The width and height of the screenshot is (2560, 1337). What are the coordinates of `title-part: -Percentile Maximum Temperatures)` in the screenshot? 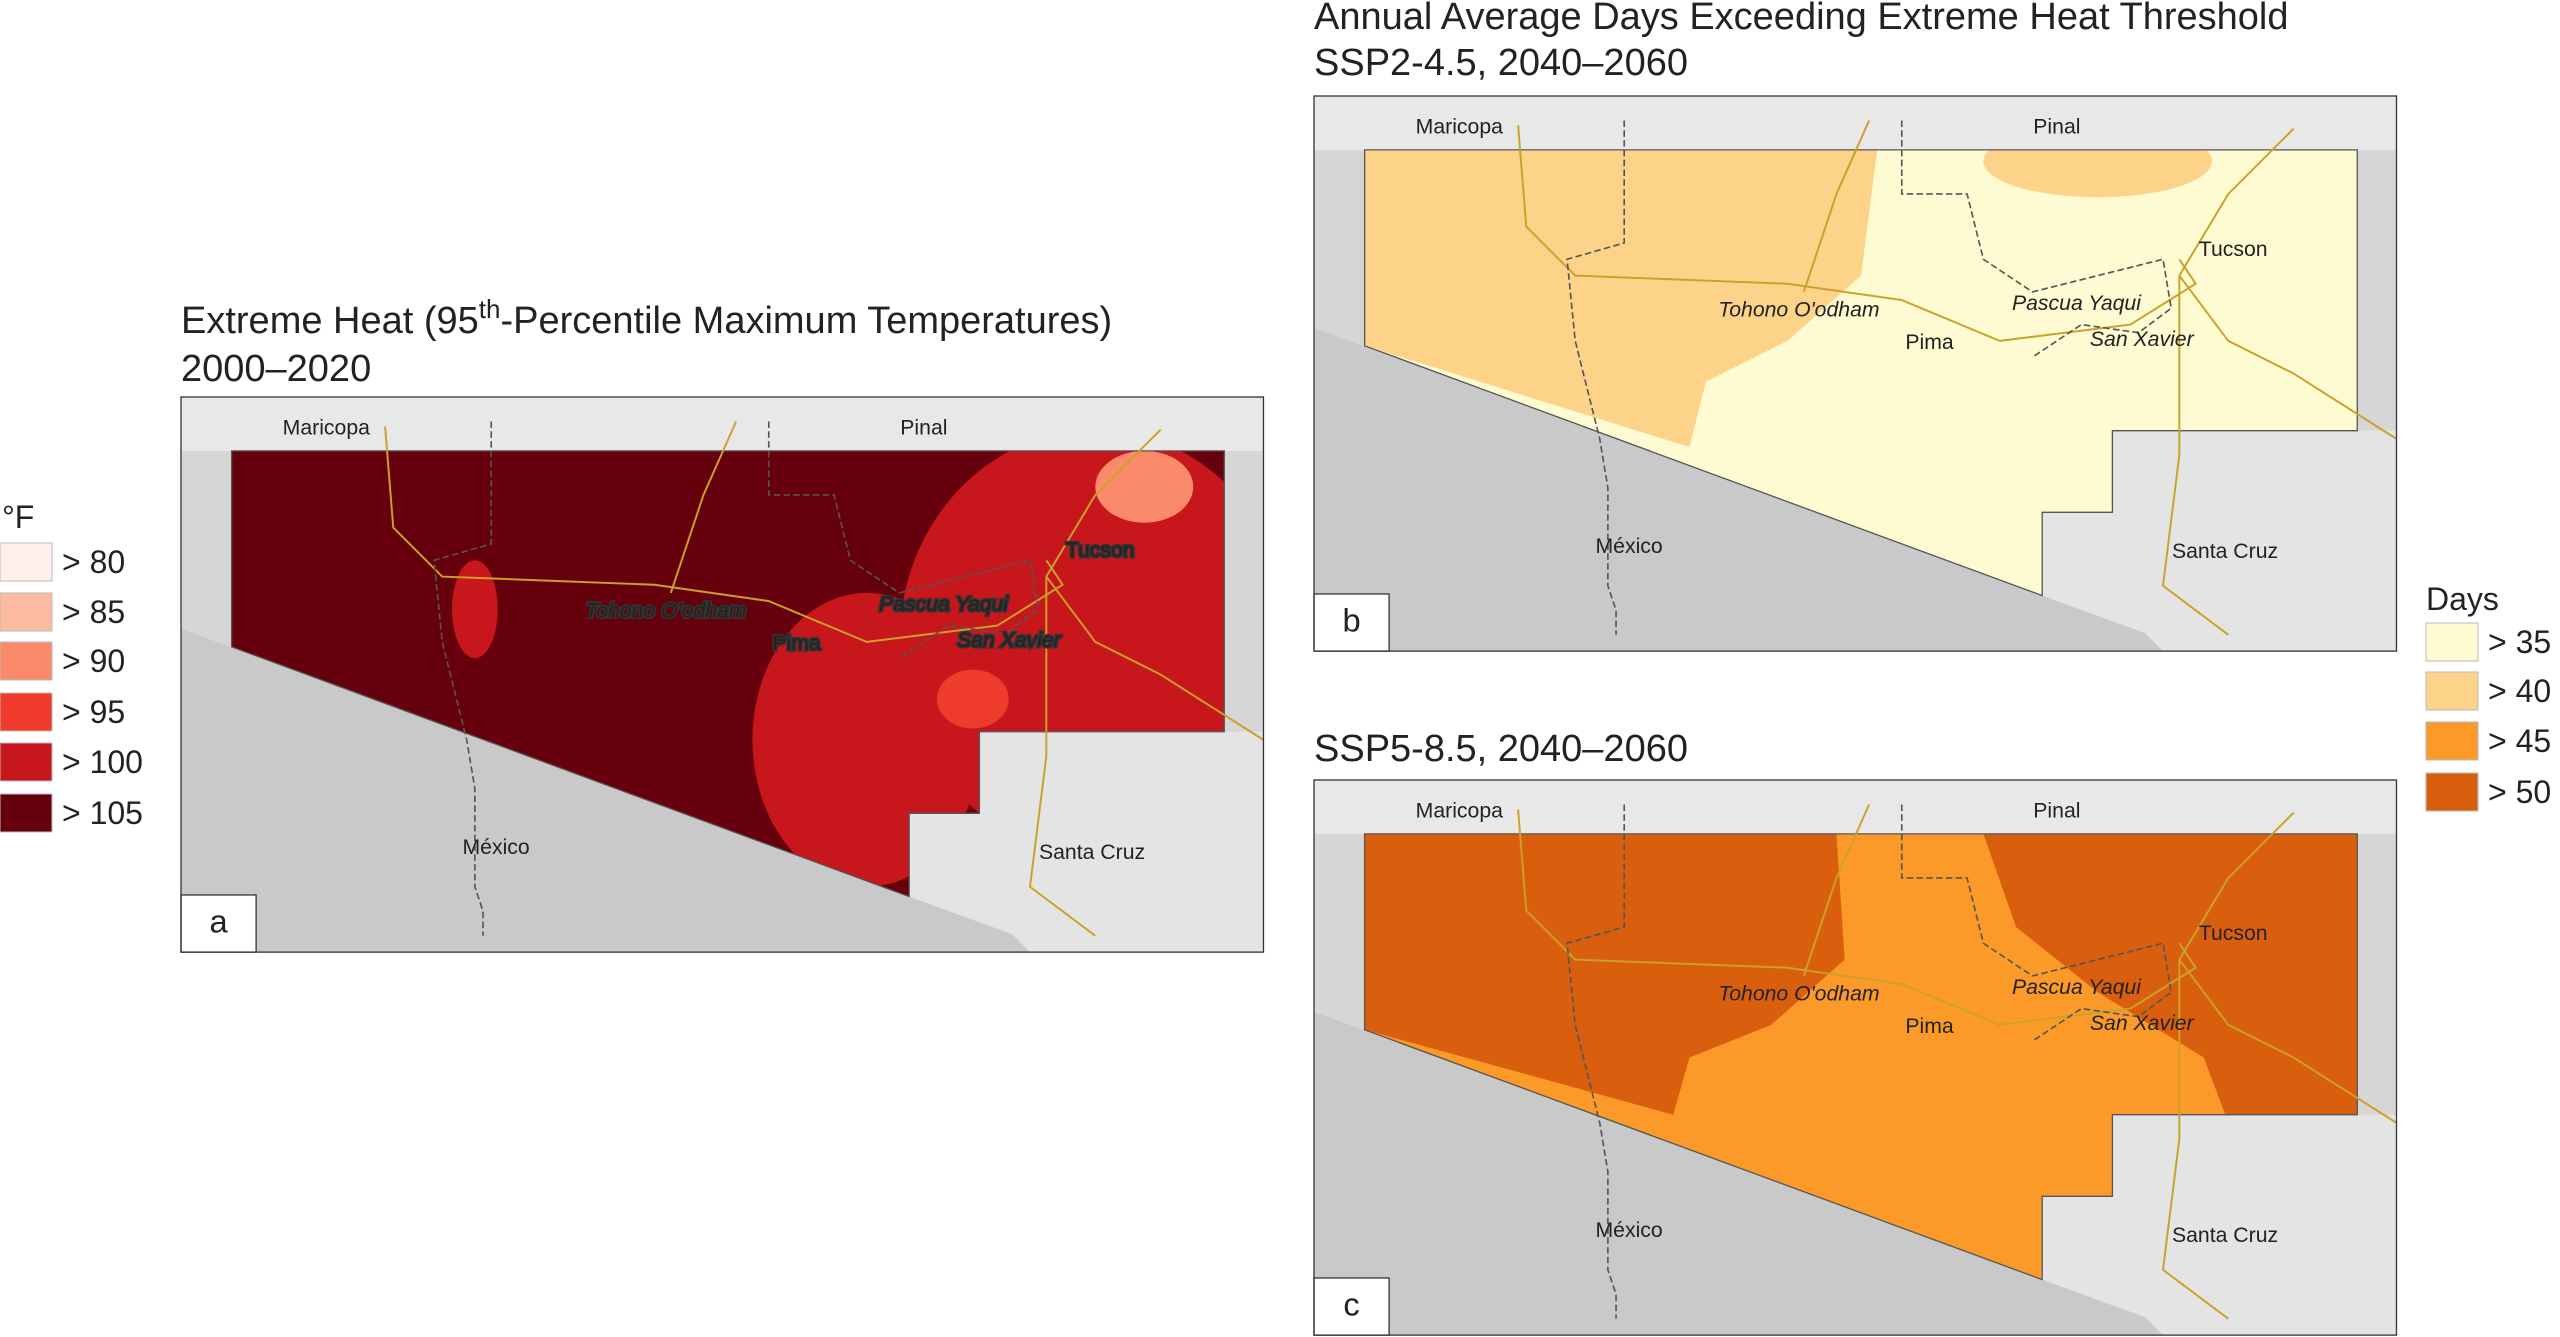 It's located at (806, 321).